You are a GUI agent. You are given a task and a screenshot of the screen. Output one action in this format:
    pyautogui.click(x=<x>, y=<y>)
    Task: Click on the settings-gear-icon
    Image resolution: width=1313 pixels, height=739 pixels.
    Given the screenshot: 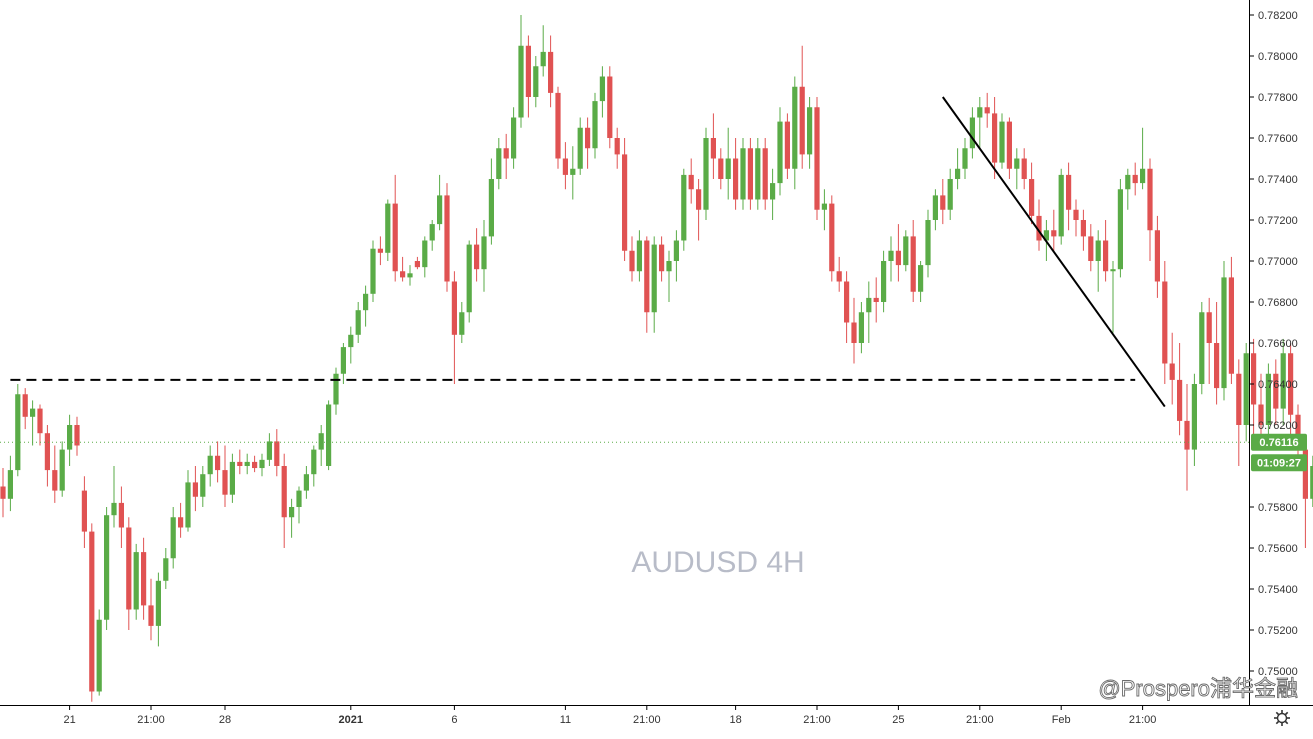 What is the action you would take?
    pyautogui.click(x=1282, y=718)
    